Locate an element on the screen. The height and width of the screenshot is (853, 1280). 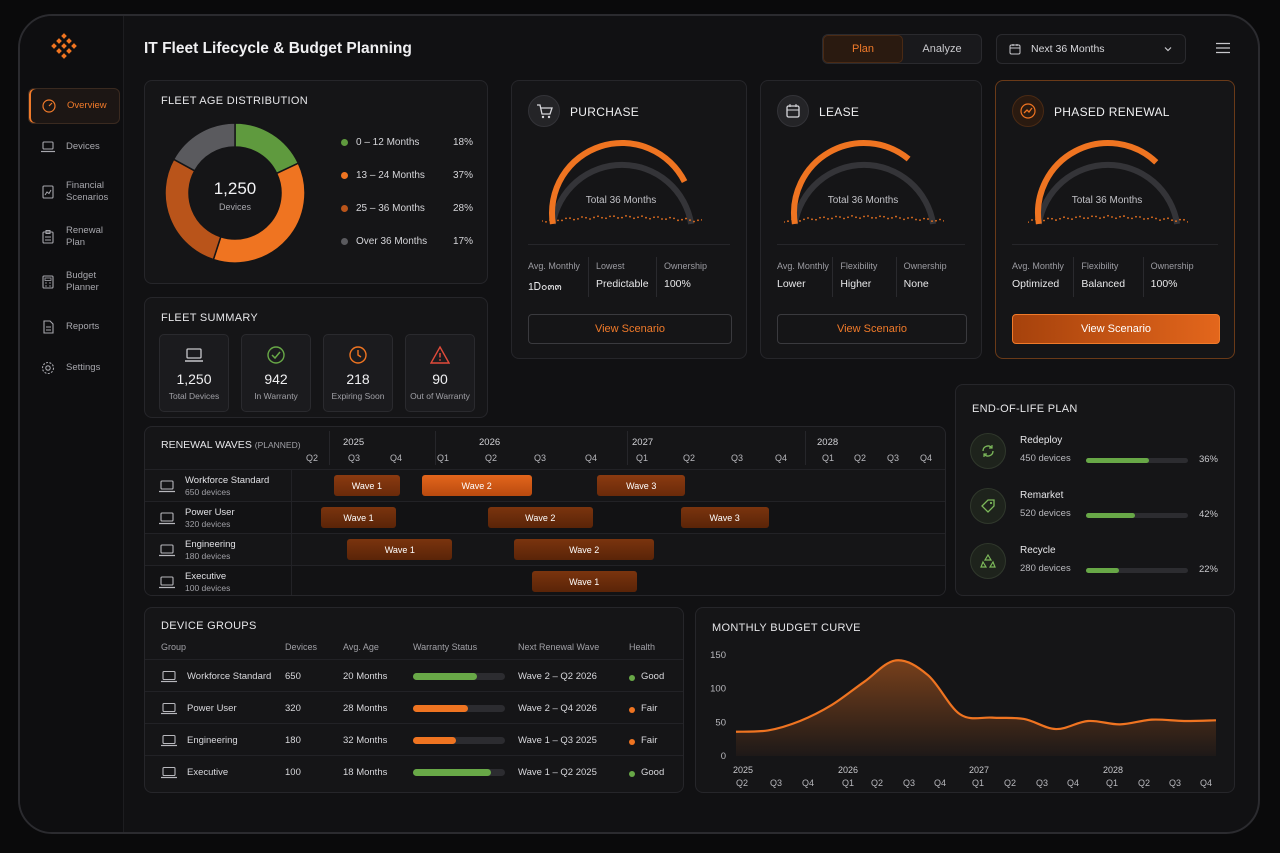
eol-name: Redeploy is located at coordinates (1041, 440).